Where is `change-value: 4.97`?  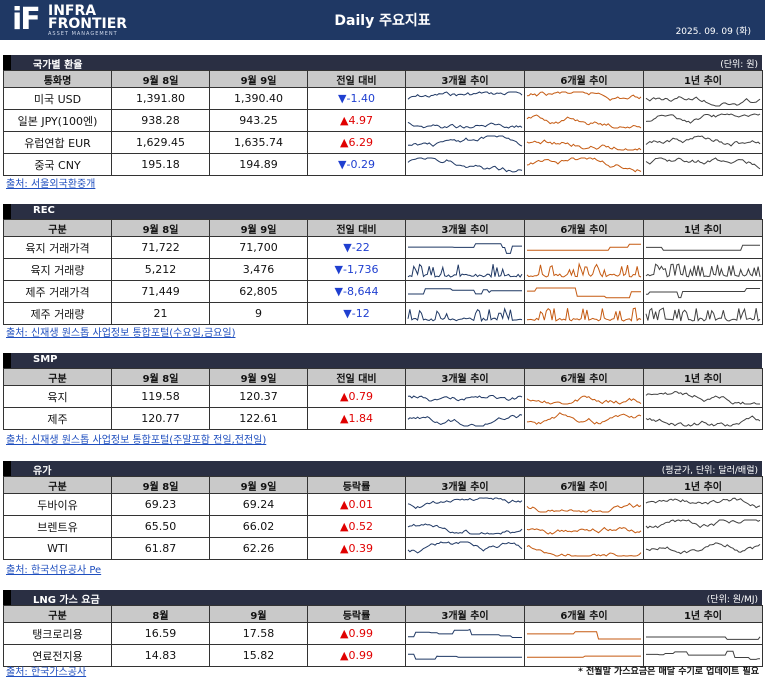 change-value: 4.97 is located at coordinates (360, 120).